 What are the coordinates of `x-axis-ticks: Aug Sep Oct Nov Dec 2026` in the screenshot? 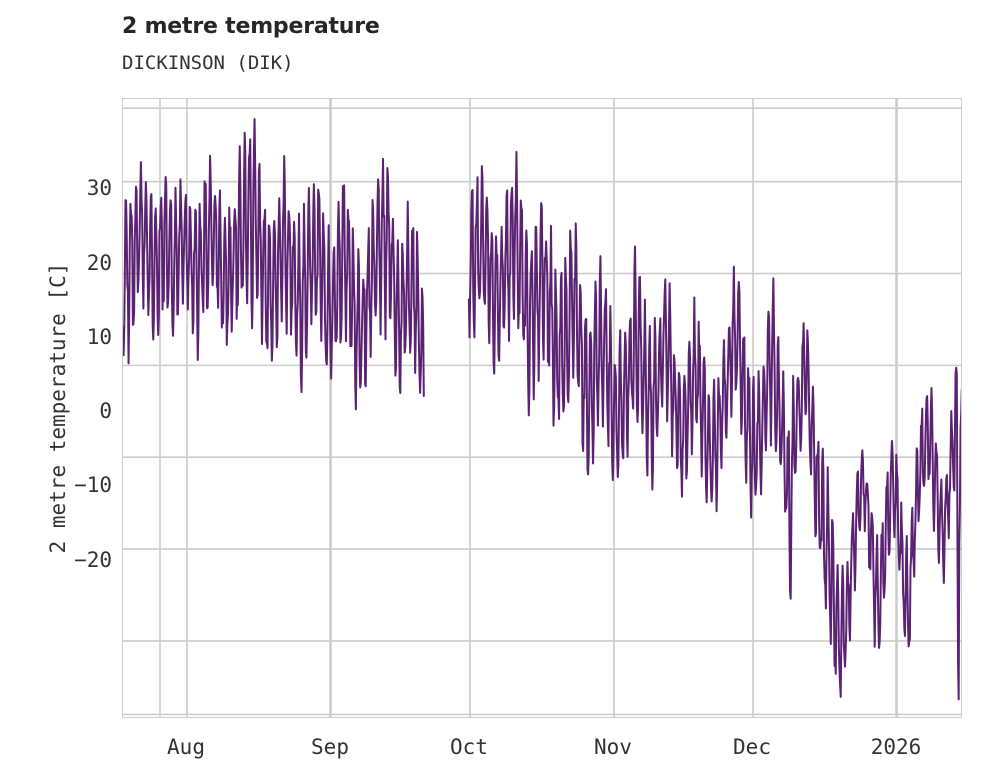 It's located at (542, 750).